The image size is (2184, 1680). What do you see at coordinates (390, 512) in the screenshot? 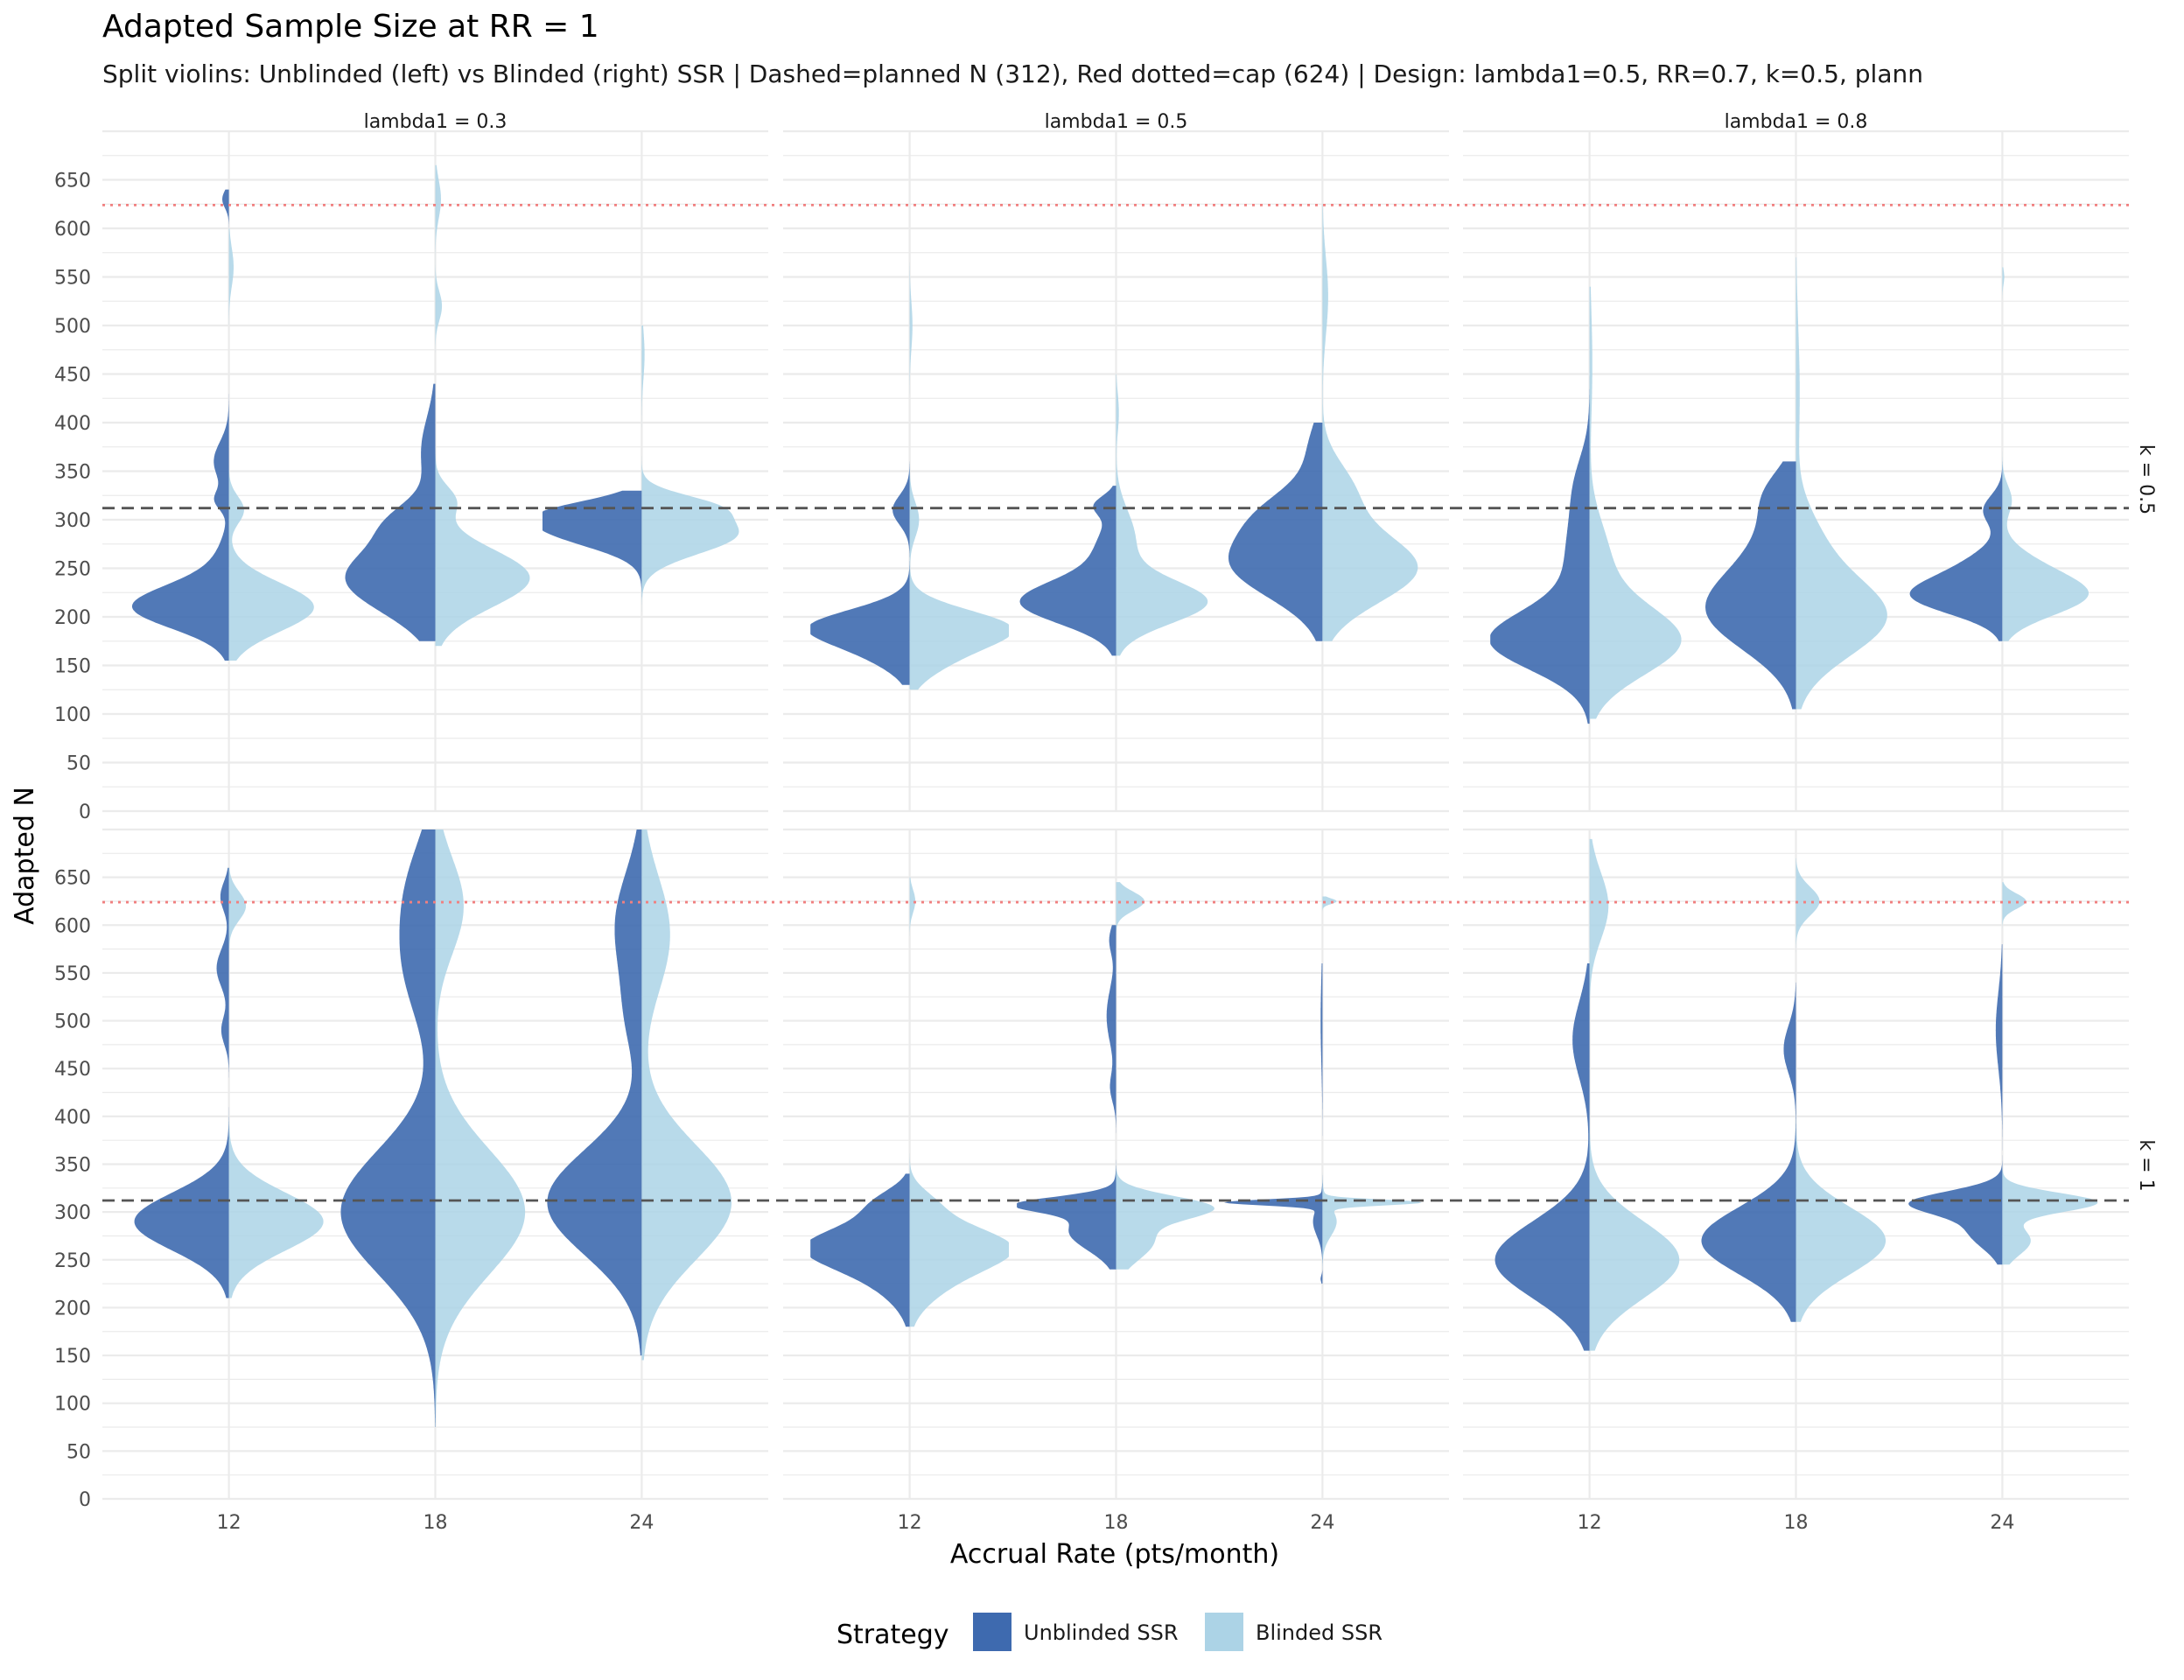
I see `violin-unblinded-x18-r0-c0` at bounding box center [390, 512].